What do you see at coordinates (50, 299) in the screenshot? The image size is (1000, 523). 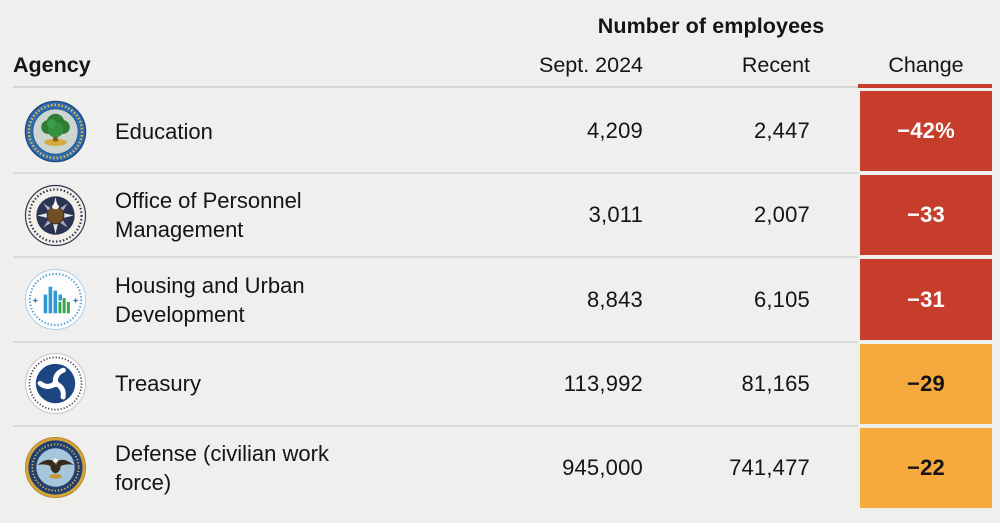 I see `hud-seal-icon` at bounding box center [50, 299].